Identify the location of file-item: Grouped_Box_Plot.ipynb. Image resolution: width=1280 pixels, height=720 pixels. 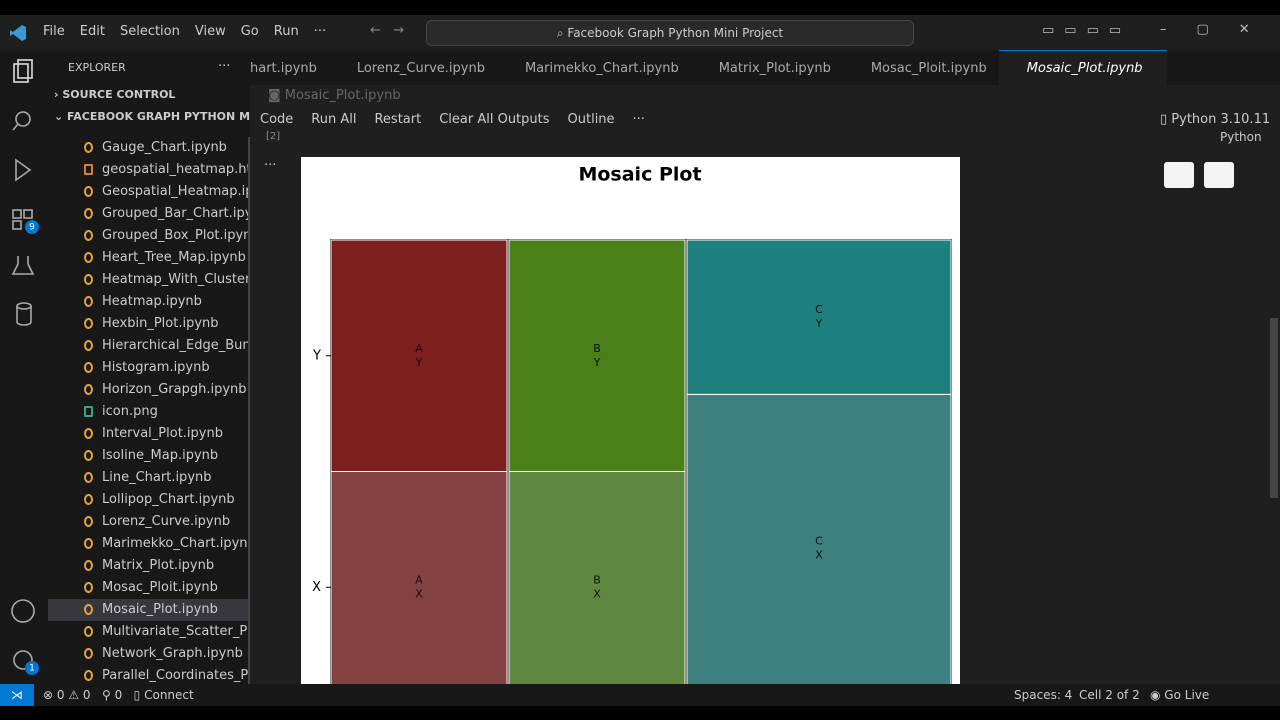
(149, 236).